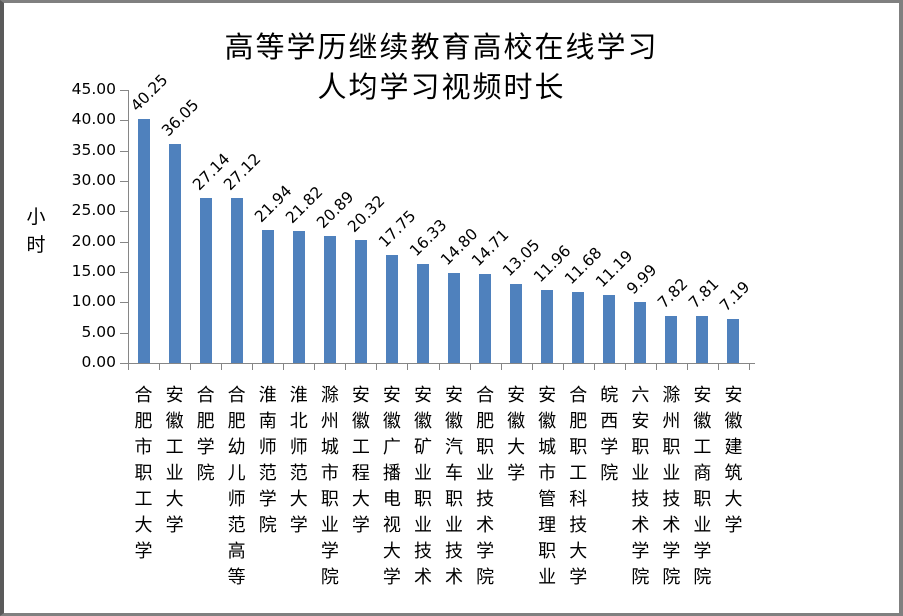 This screenshot has height=616, width=903. What do you see at coordinates (485, 486) in the screenshot?
I see `x-category-label: 合肥职业技术学院` at bounding box center [485, 486].